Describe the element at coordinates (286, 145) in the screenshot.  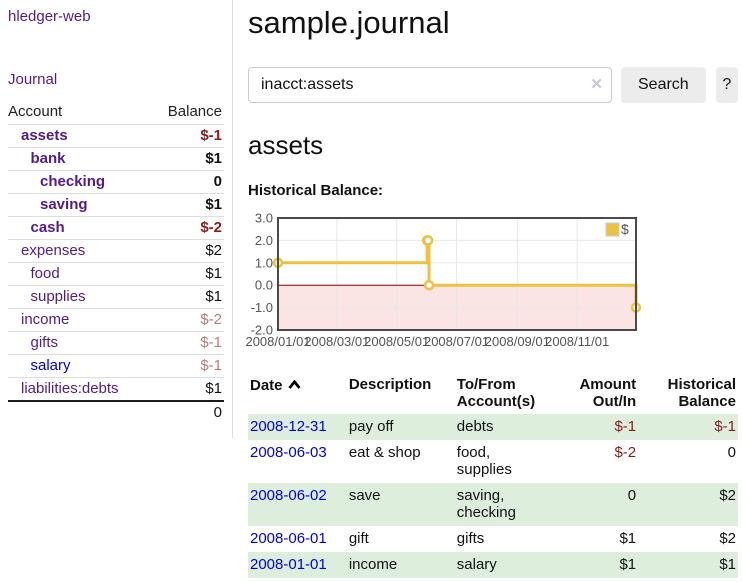
I see `account-heading: assets` at that location.